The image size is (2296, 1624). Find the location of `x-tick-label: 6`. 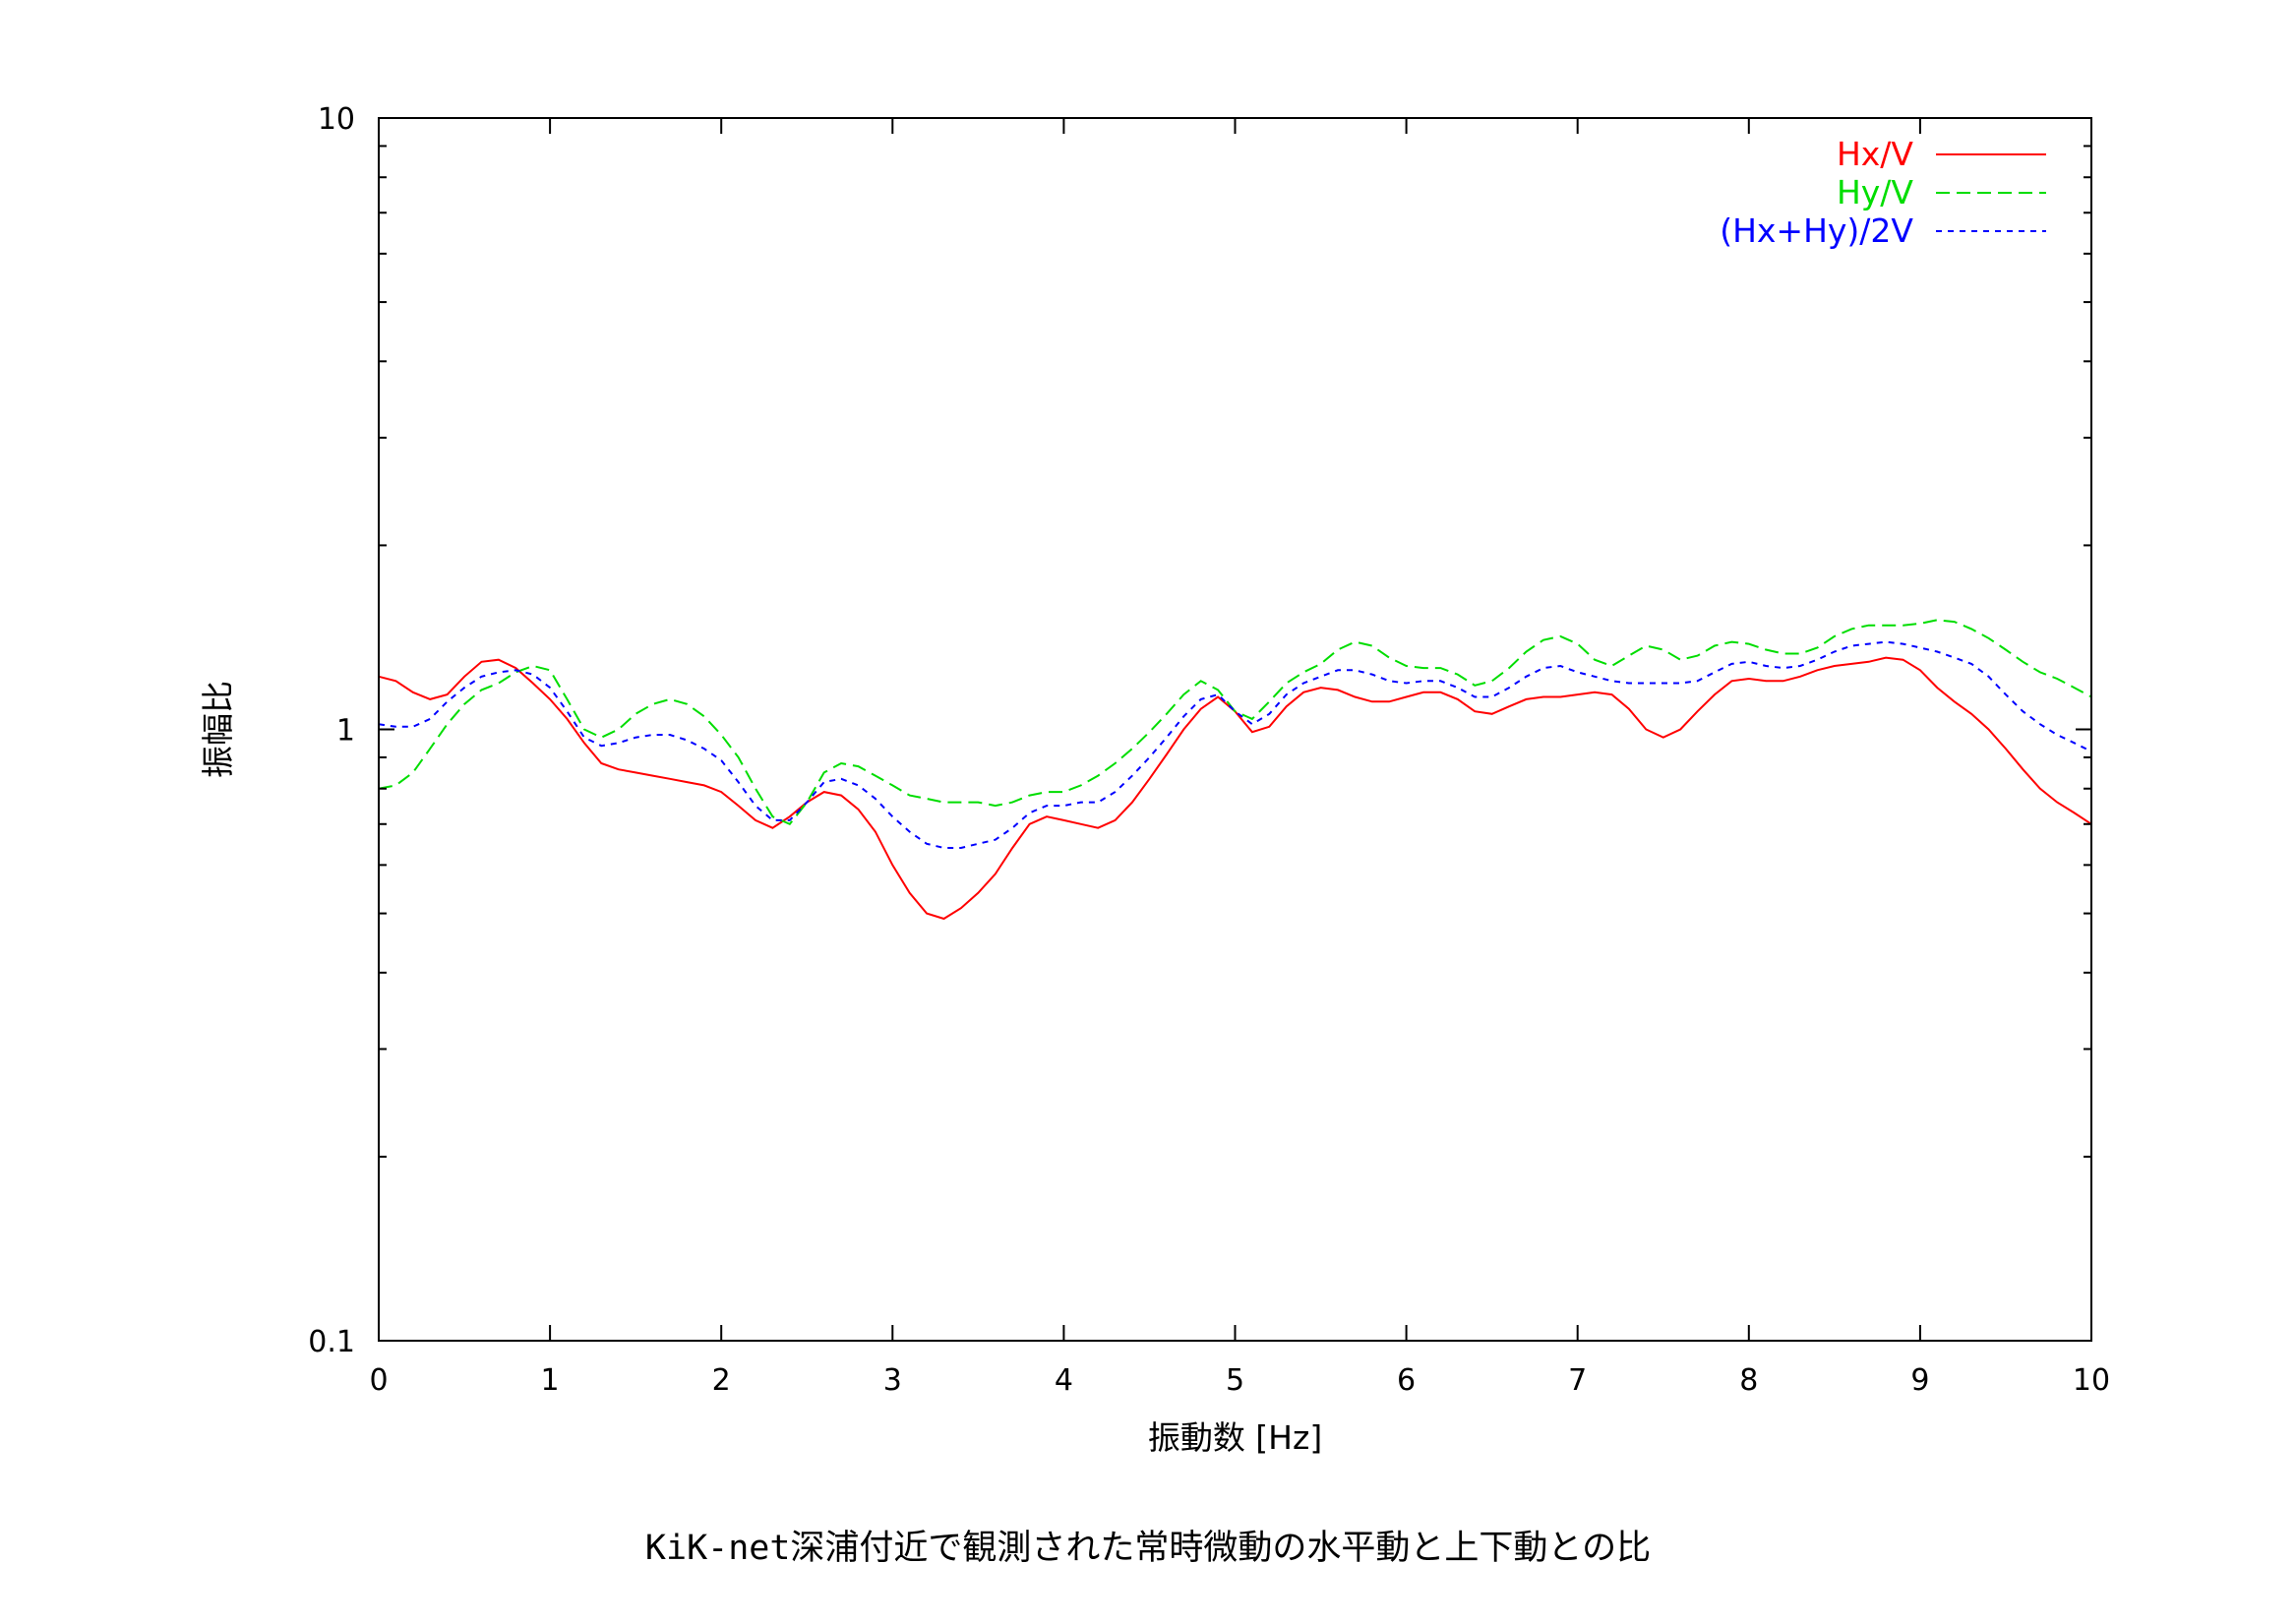

x-tick-label: 6 is located at coordinates (1406, 1380).